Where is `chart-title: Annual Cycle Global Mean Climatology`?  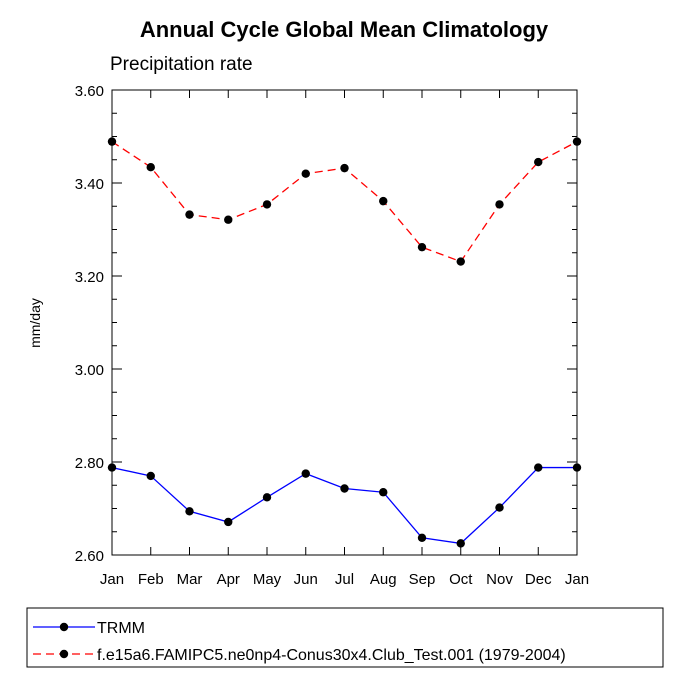
chart-title: Annual Cycle Global Mean Climatology is located at coordinates (344, 29).